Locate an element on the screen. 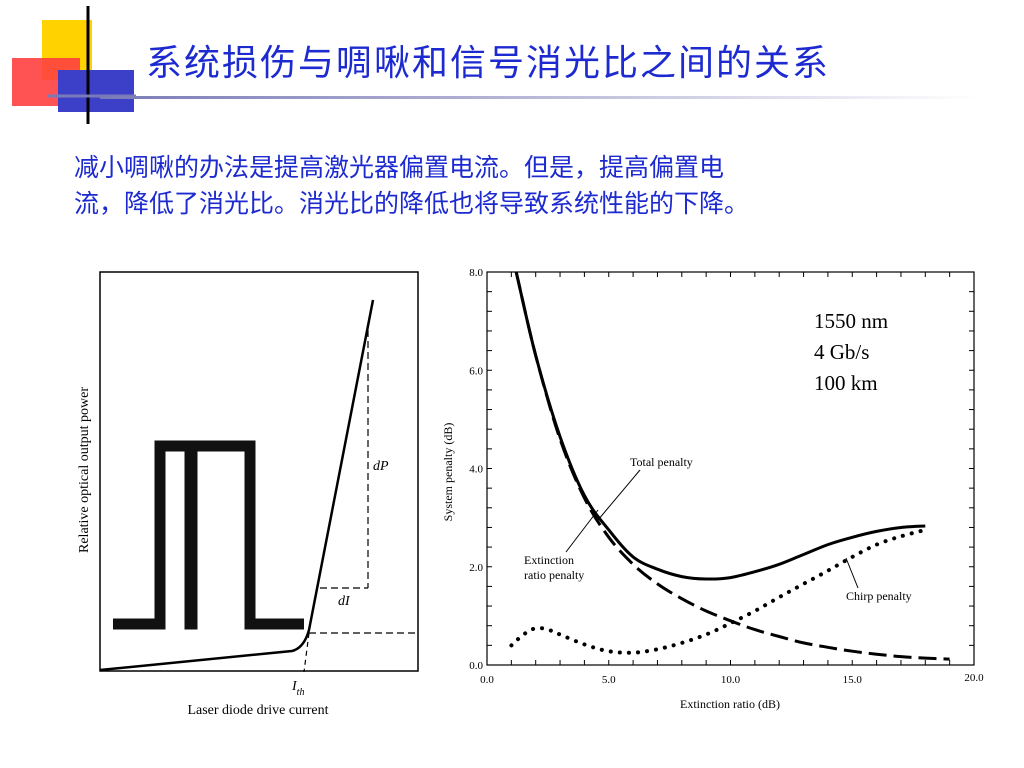 Image resolution: width=1024 pixels, height=768 pixels. pi-curve is located at coordinates (237, 485).